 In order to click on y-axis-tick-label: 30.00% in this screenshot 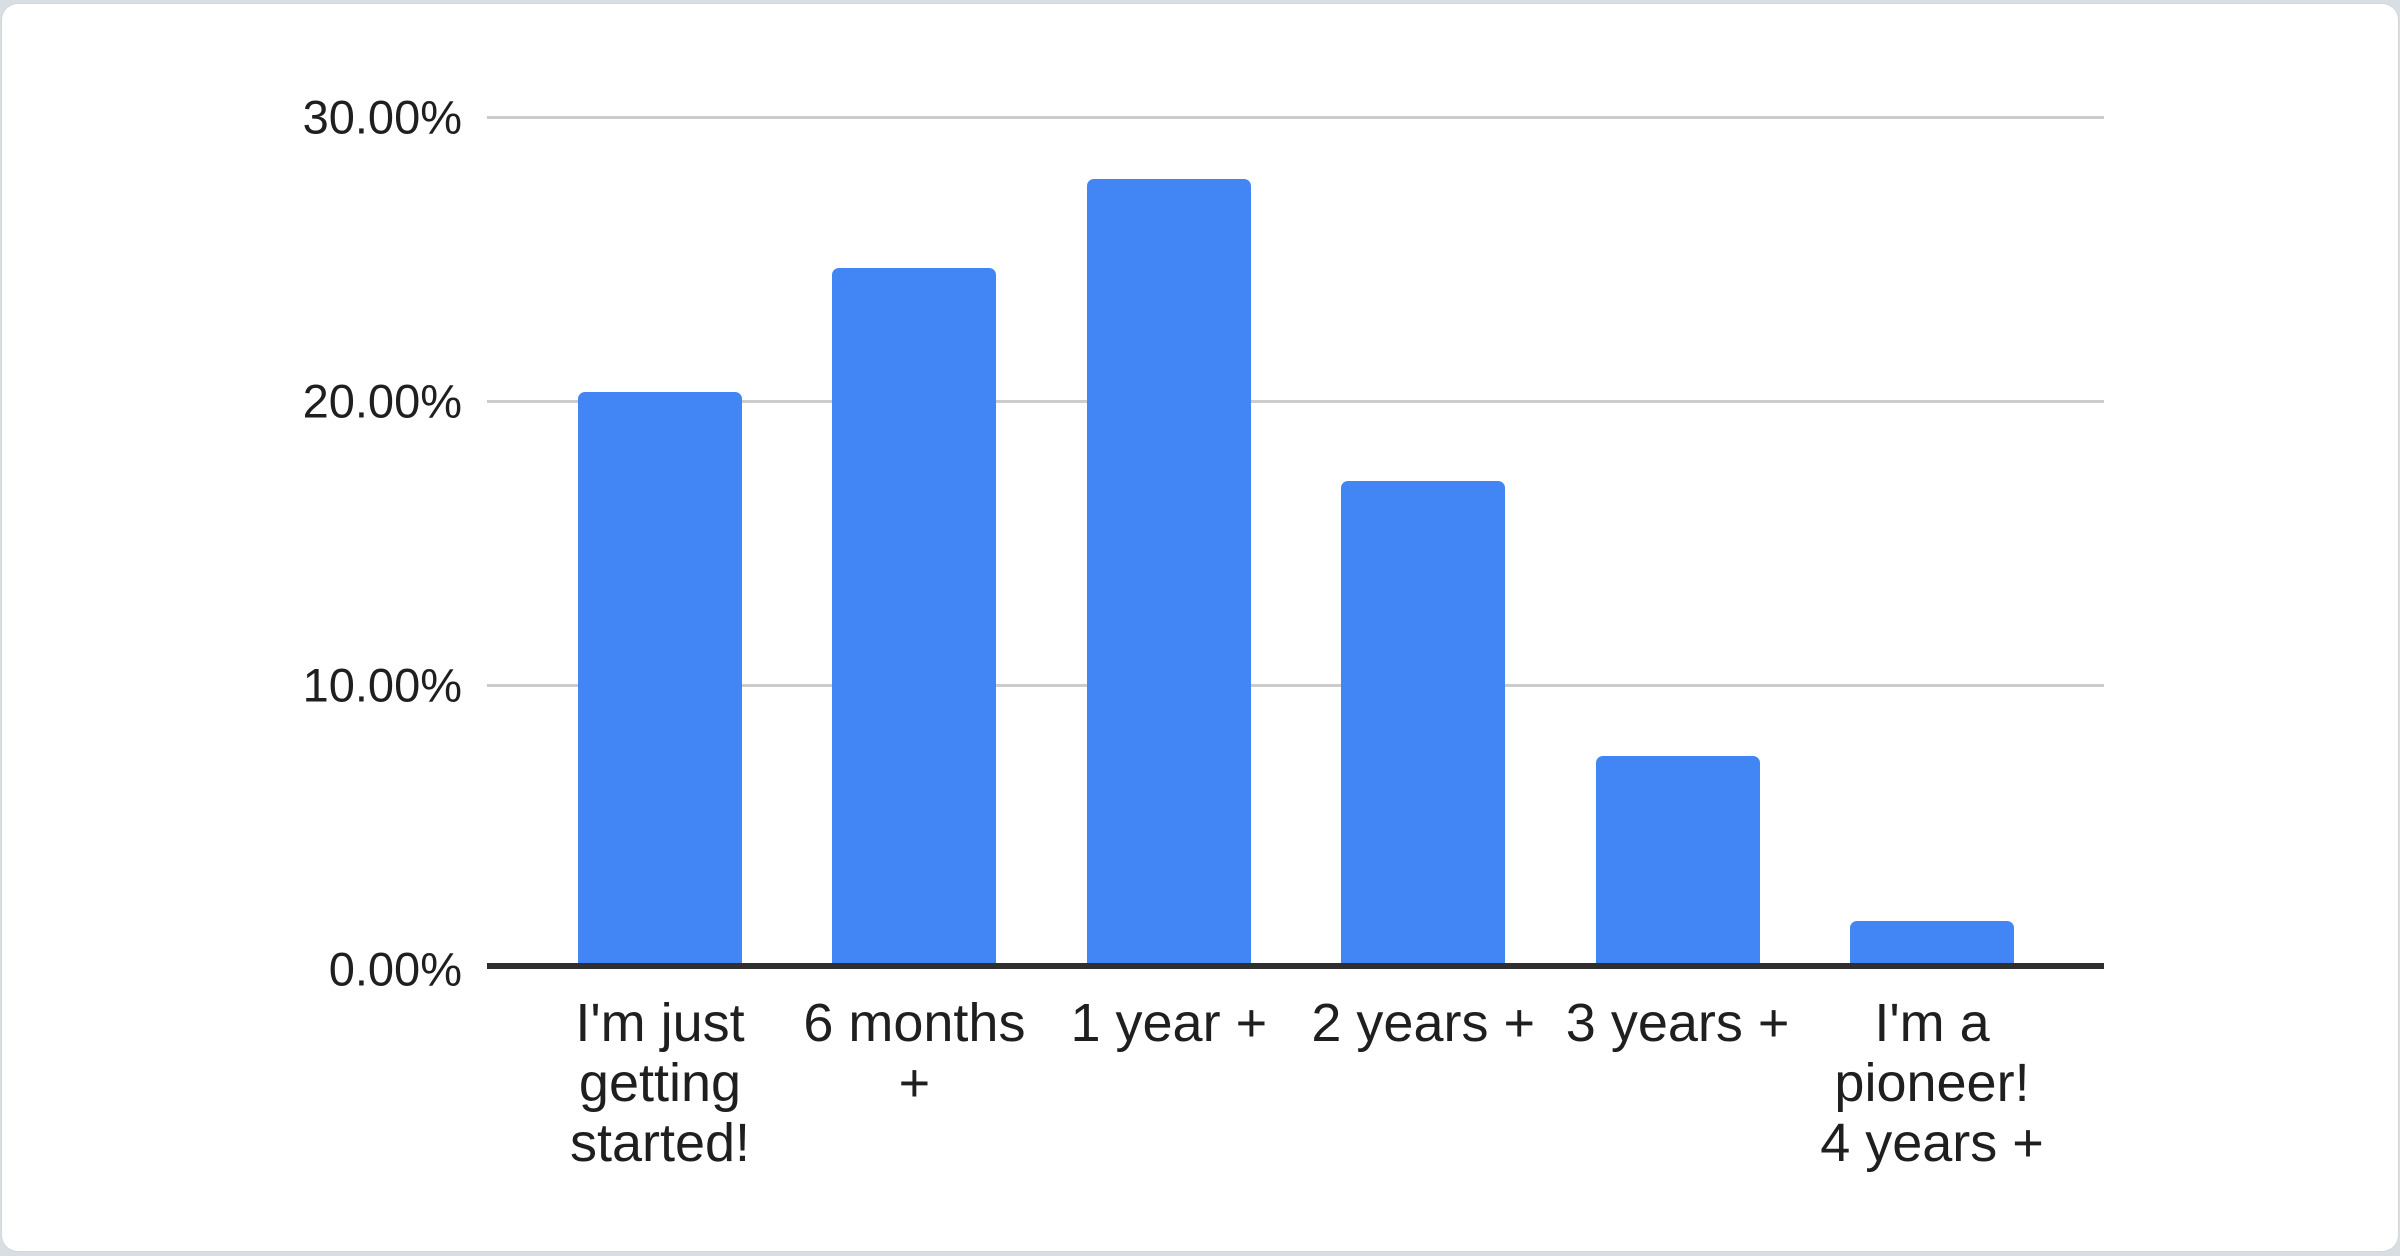, I will do `click(382, 117)`.